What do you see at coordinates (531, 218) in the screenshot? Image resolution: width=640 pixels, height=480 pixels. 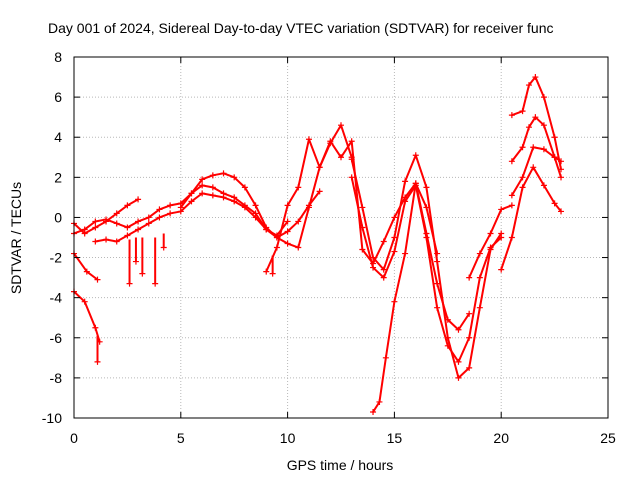 I see `series-K` at bounding box center [531, 218].